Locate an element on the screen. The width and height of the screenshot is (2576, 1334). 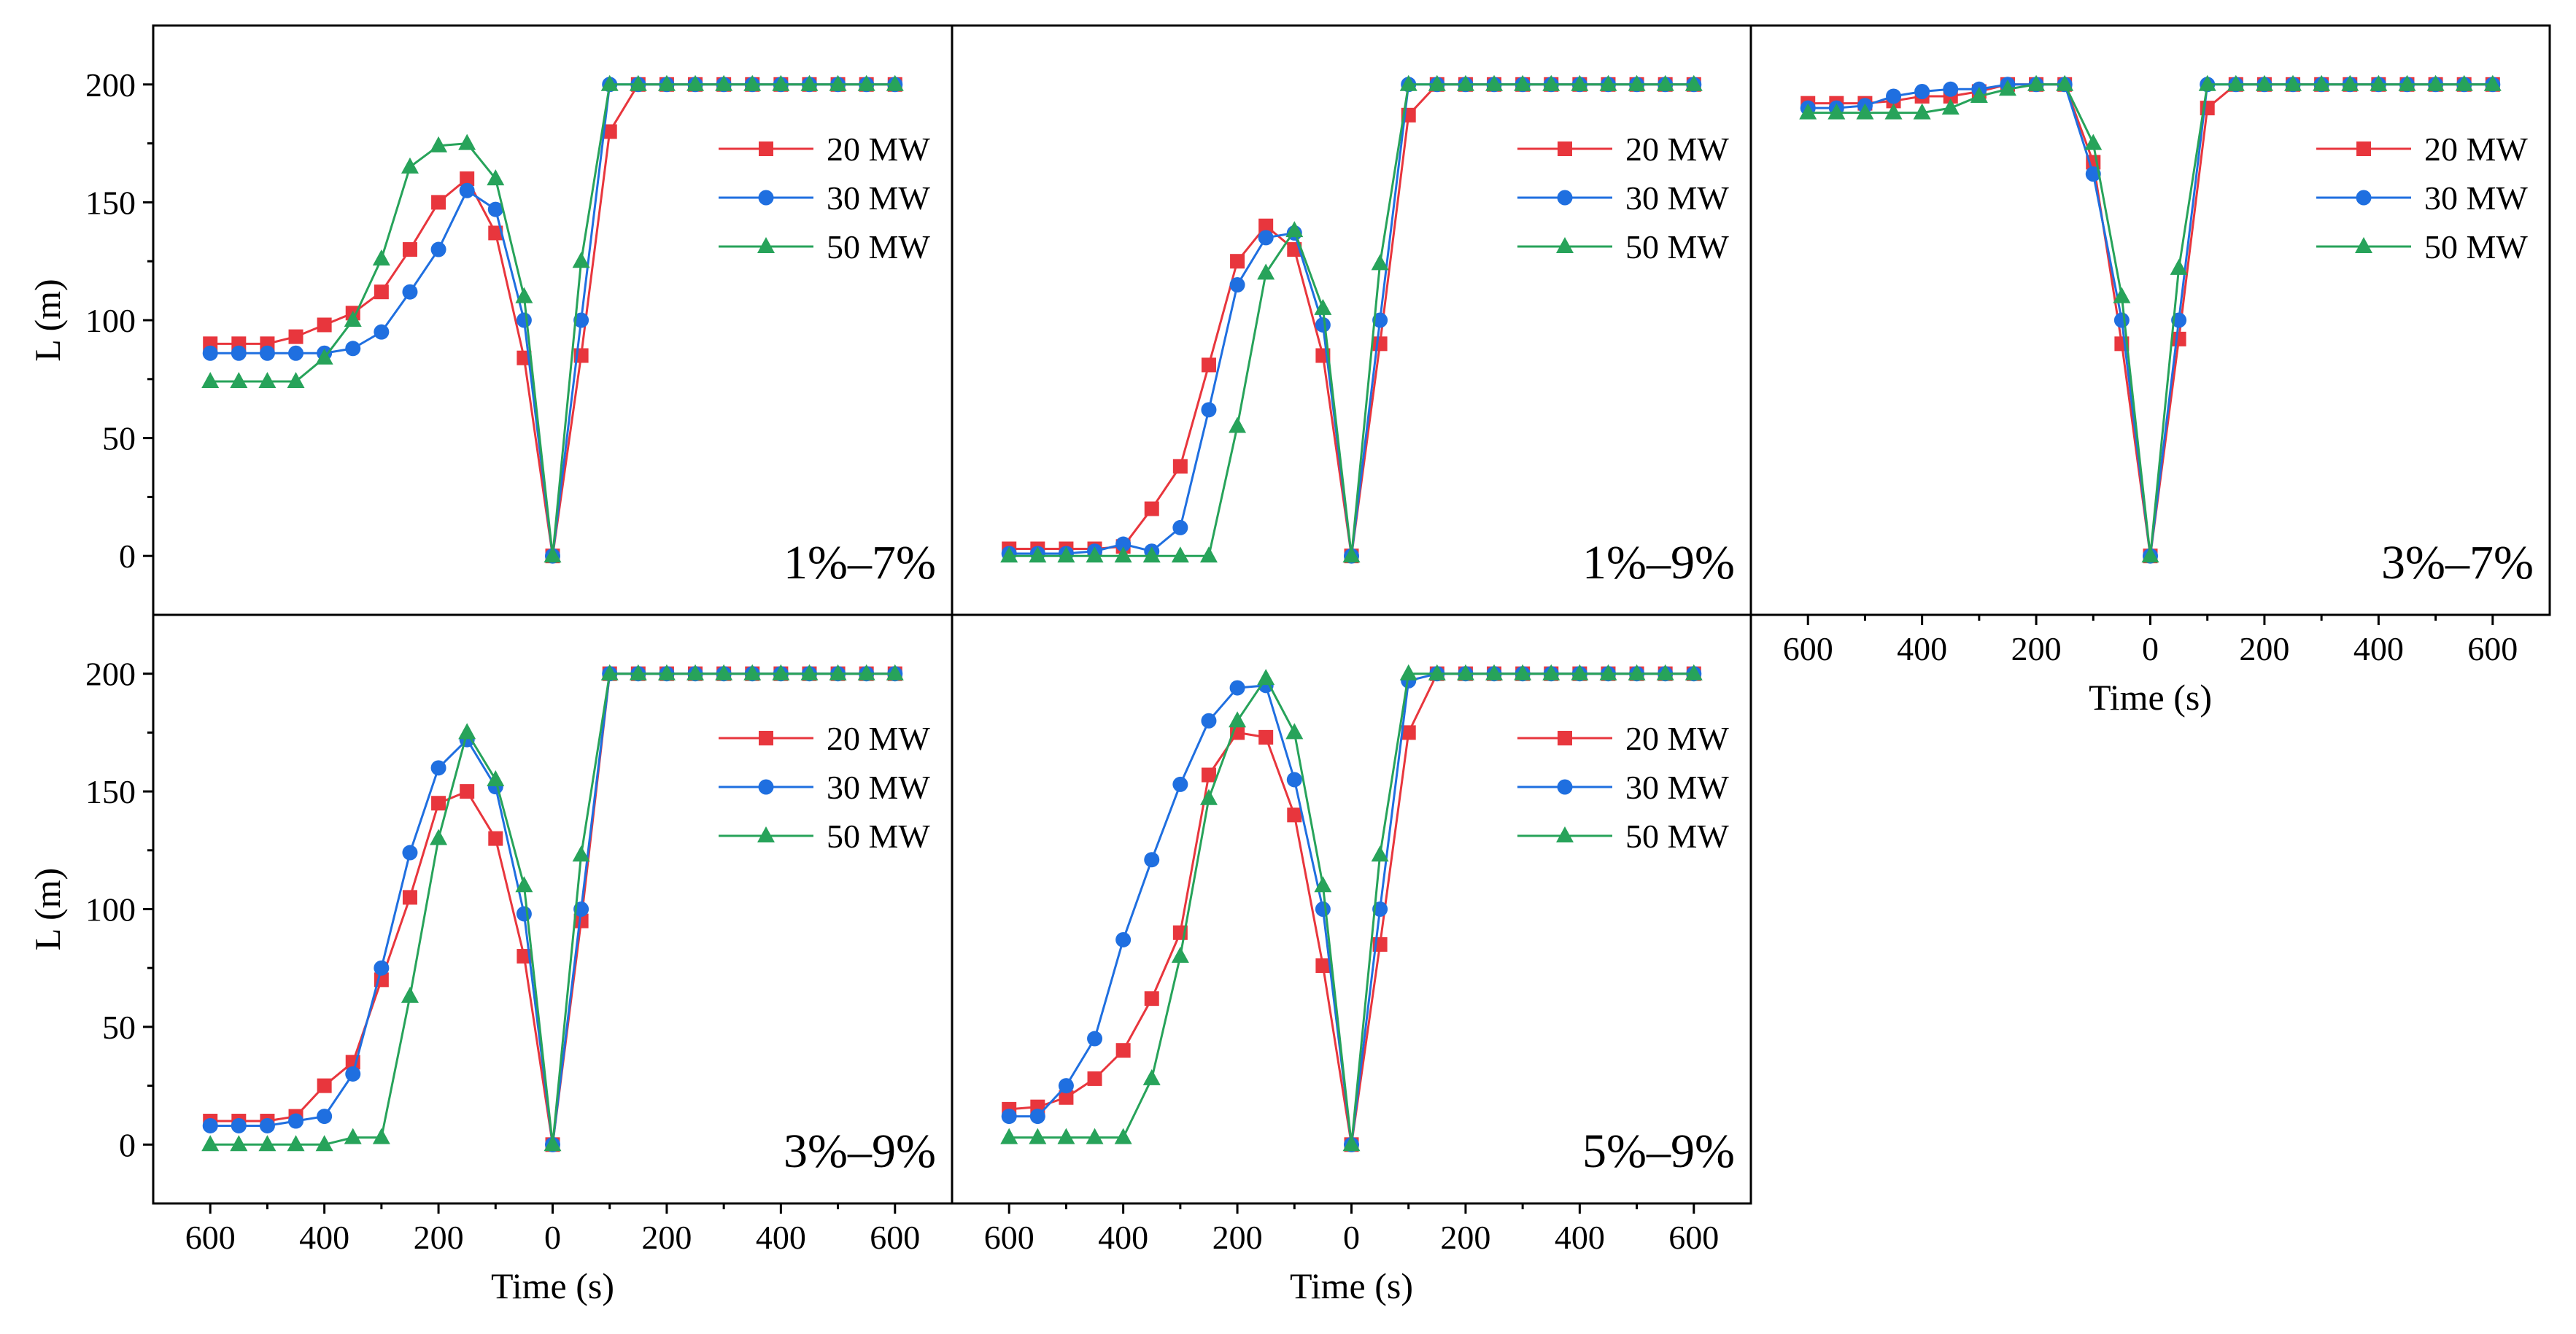
y-tick-label: 100 is located at coordinates (110, 320).